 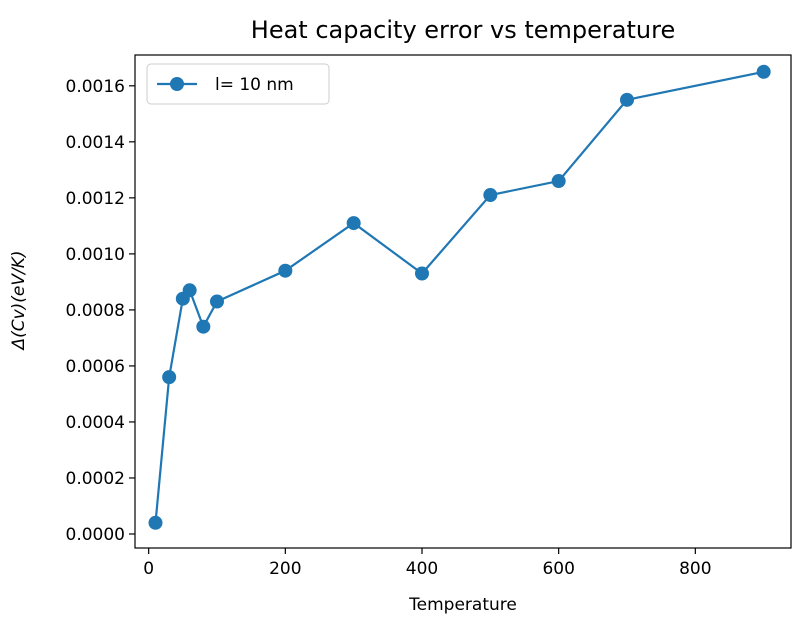 I want to click on x-axis: 0 200 400 600 800, so click(x=427, y=563).